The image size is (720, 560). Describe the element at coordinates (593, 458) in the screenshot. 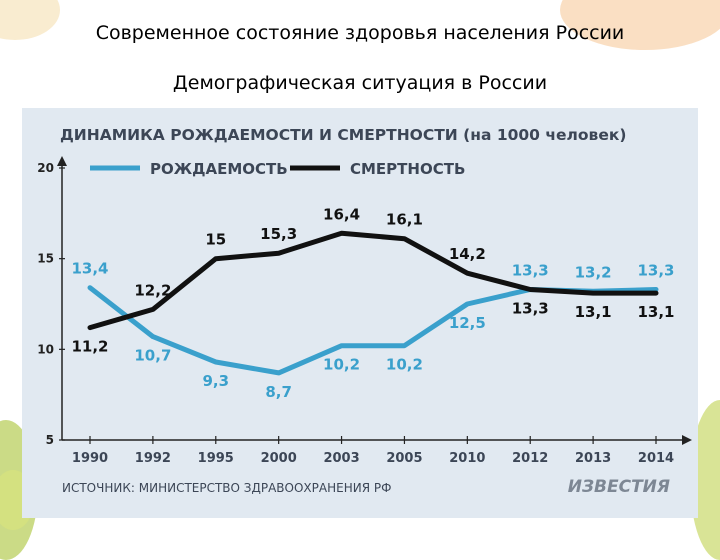

I see `x-tick-label: 2013` at that location.